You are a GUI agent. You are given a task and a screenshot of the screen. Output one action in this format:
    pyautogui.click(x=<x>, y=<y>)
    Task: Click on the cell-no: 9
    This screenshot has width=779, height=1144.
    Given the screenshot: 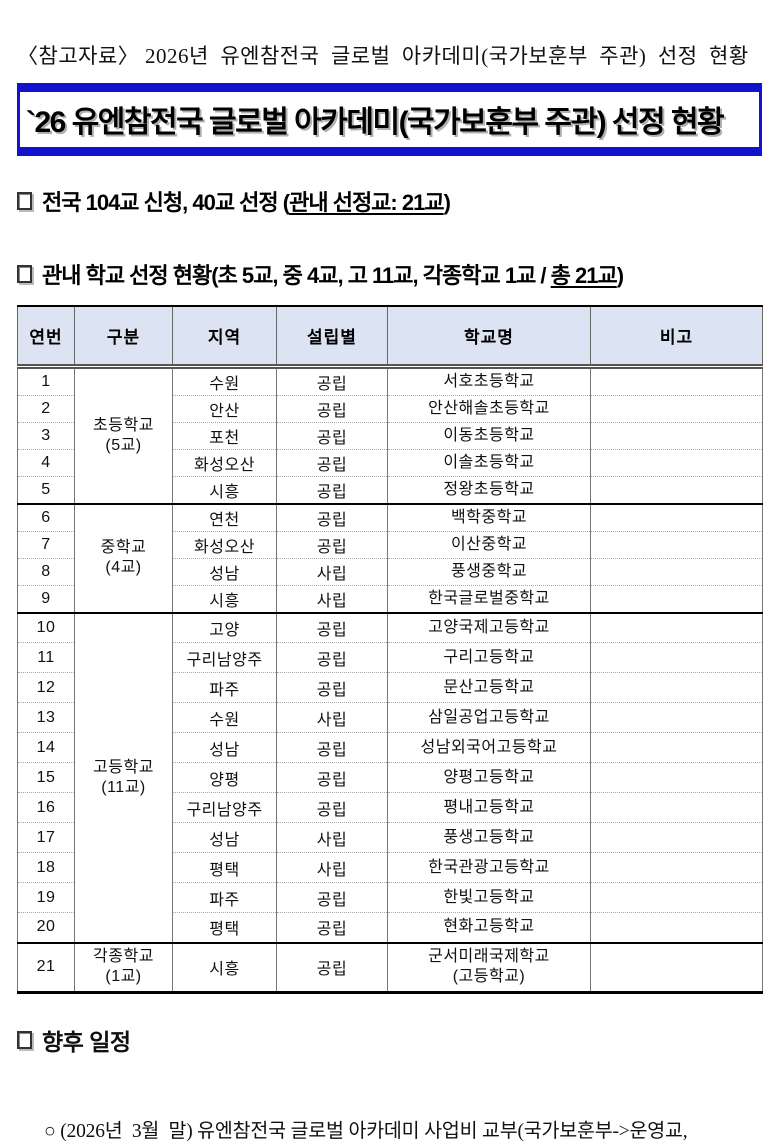 What is the action you would take?
    pyautogui.click(x=46, y=598)
    